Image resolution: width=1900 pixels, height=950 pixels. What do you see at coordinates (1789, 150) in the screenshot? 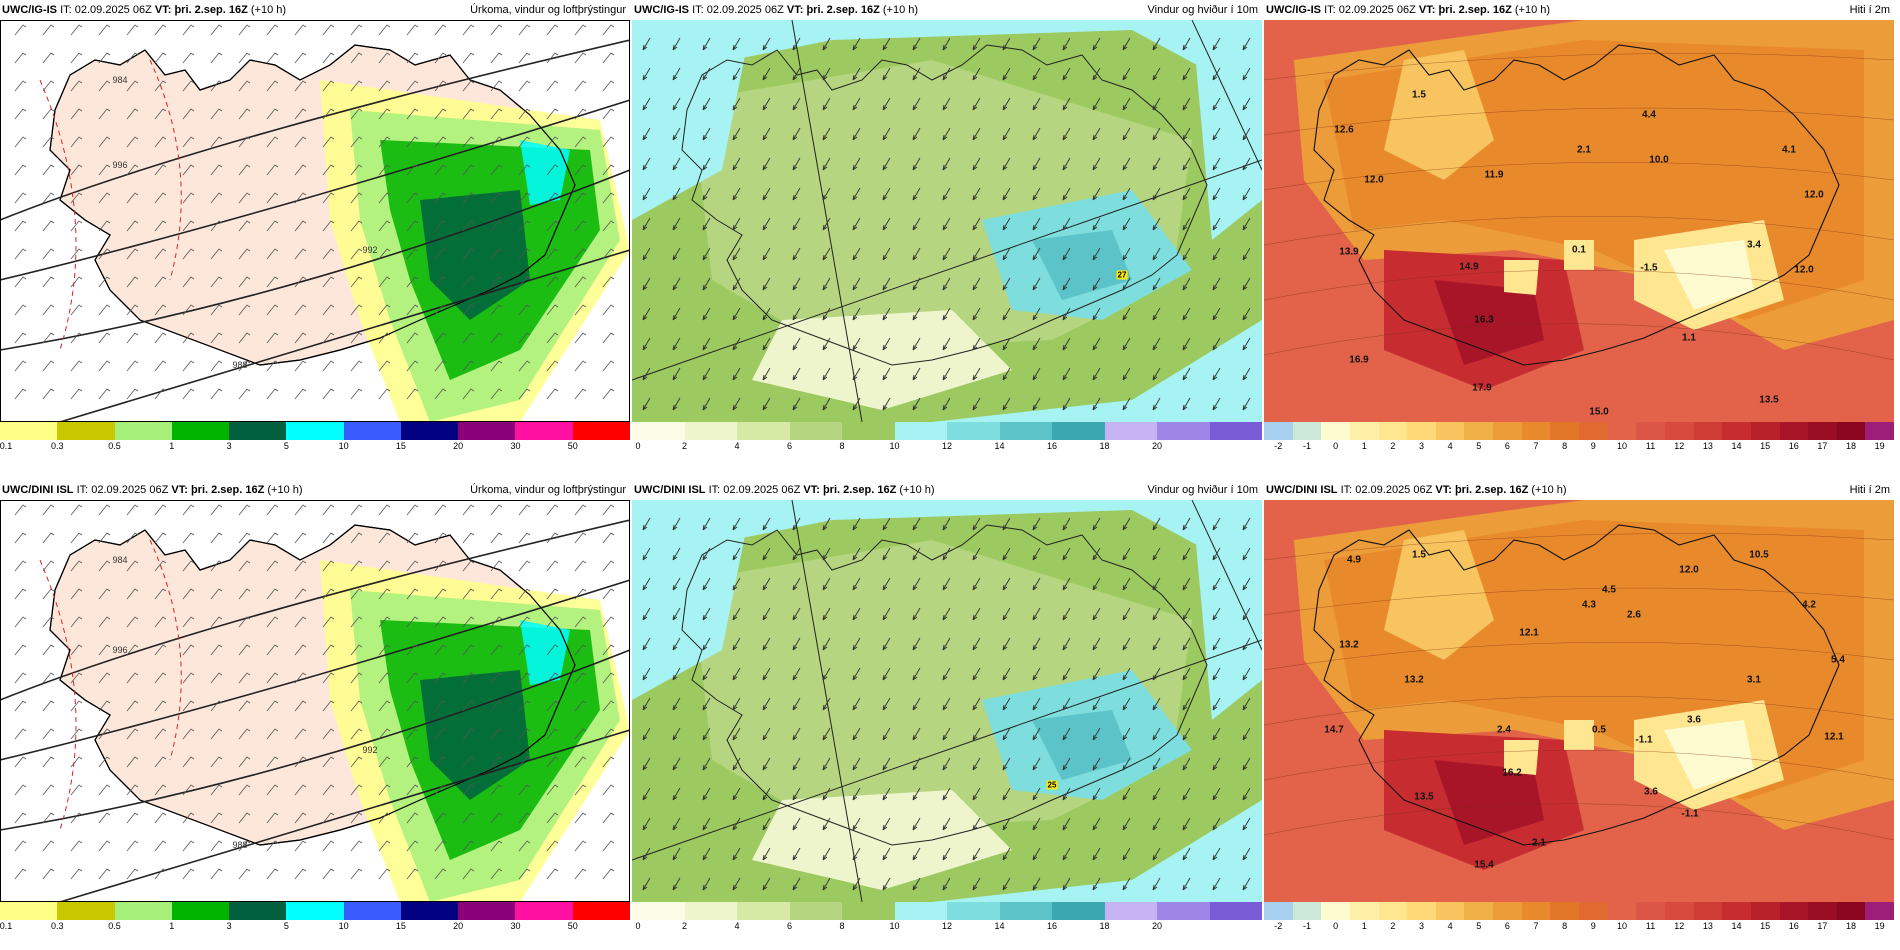
I see `temperature-label: 4.1` at bounding box center [1789, 150].